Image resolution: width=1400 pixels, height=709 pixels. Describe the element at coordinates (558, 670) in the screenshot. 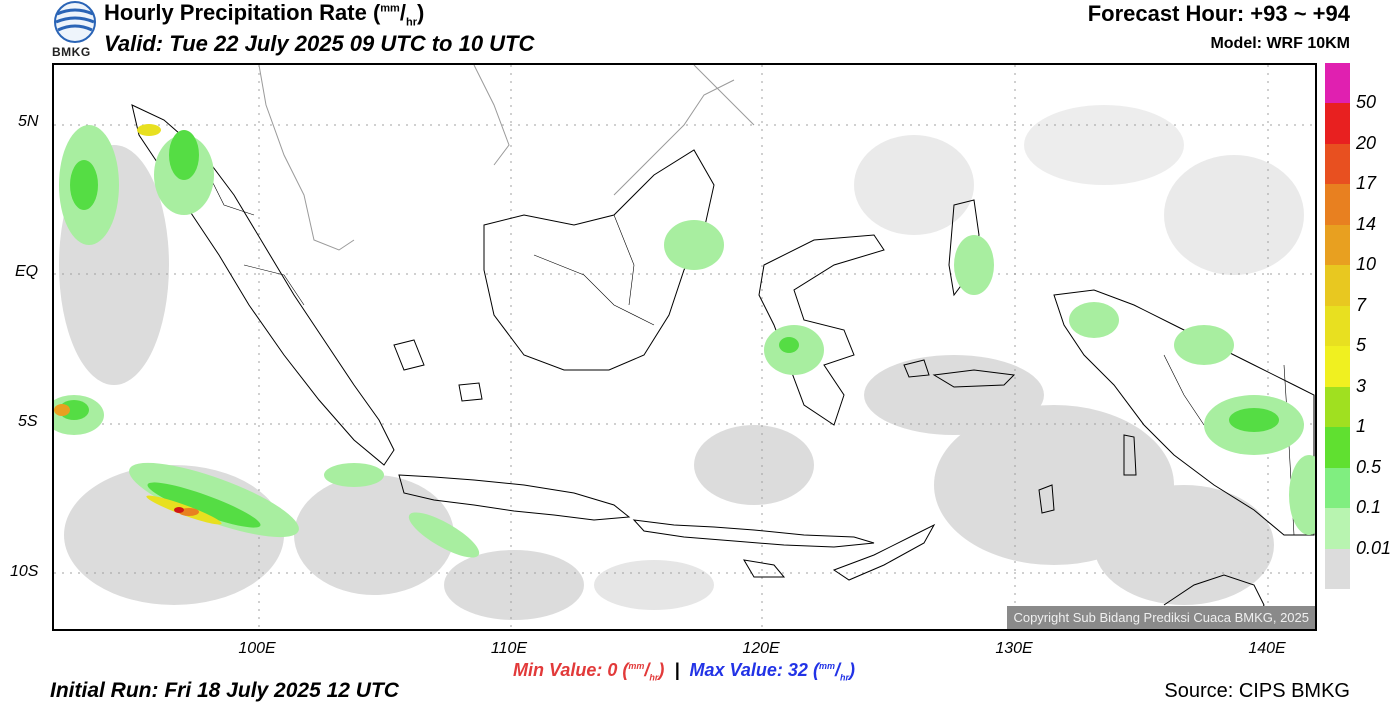

I see `min-value-label: Min Value:` at that location.